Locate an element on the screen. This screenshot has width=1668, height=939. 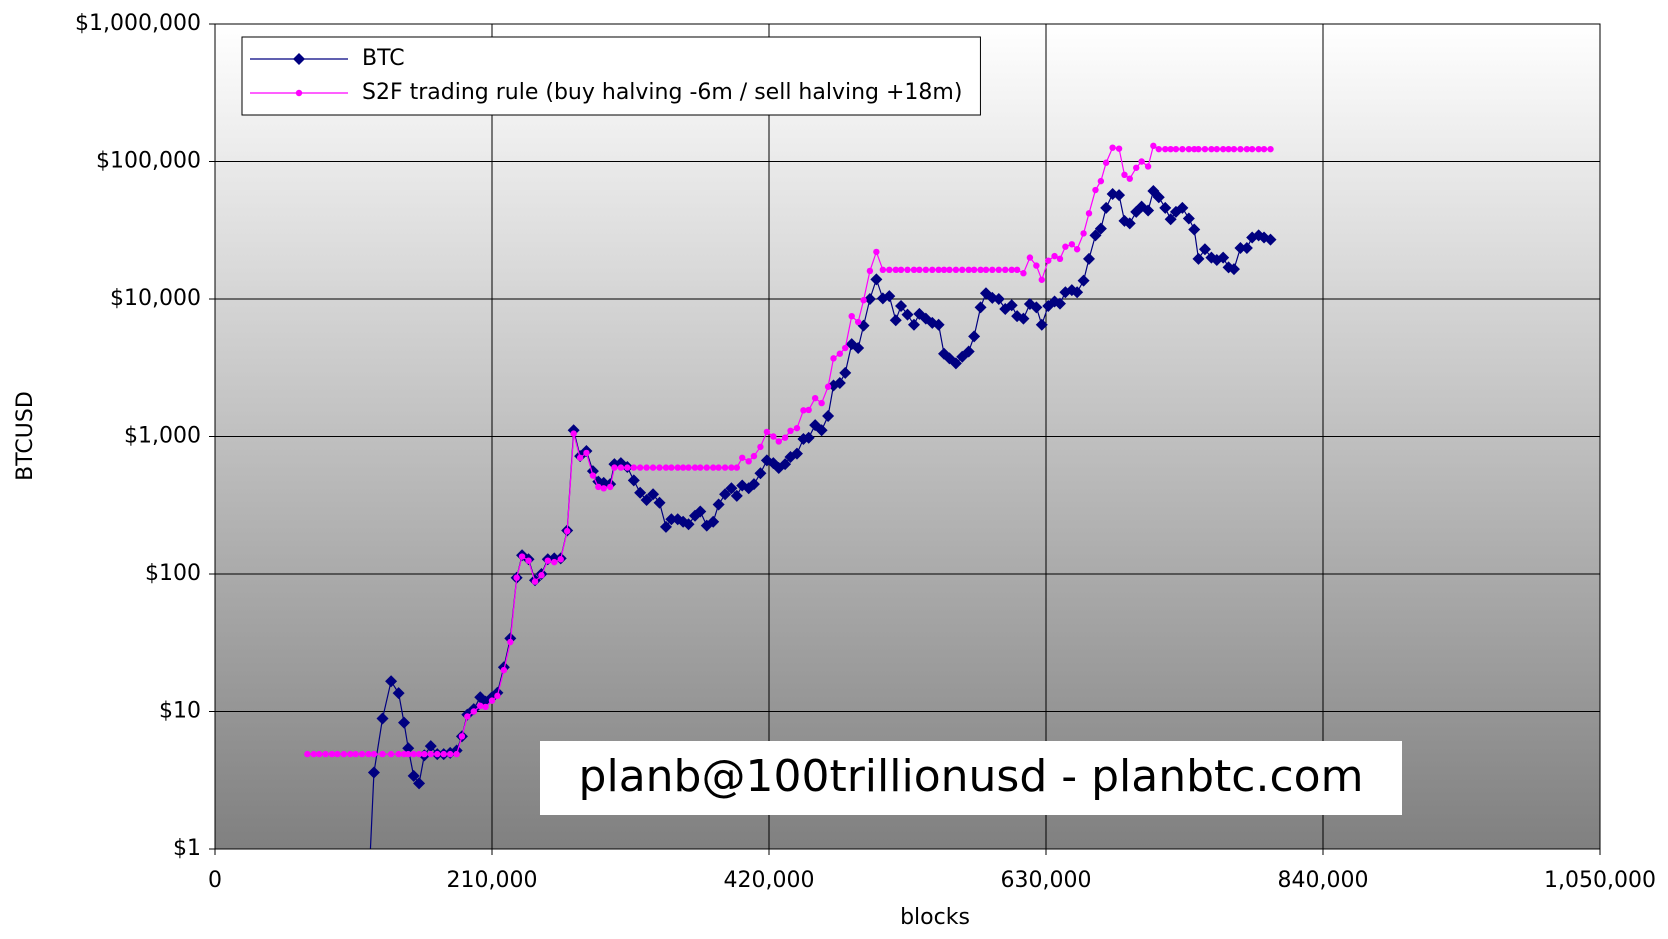
x-tick-label: 210,000 is located at coordinates (492, 880).